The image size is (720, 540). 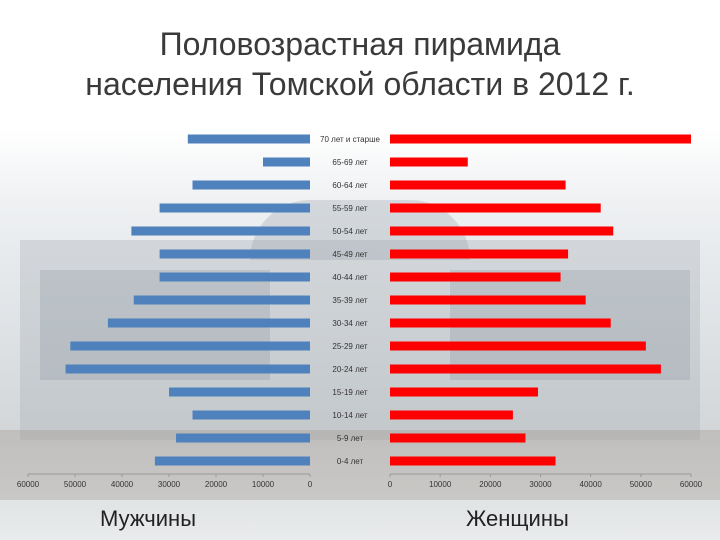 What do you see at coordinates (28, 484) in the screenshot?
I see `male-tick-label: 60000` at bounding box center [28, 484].